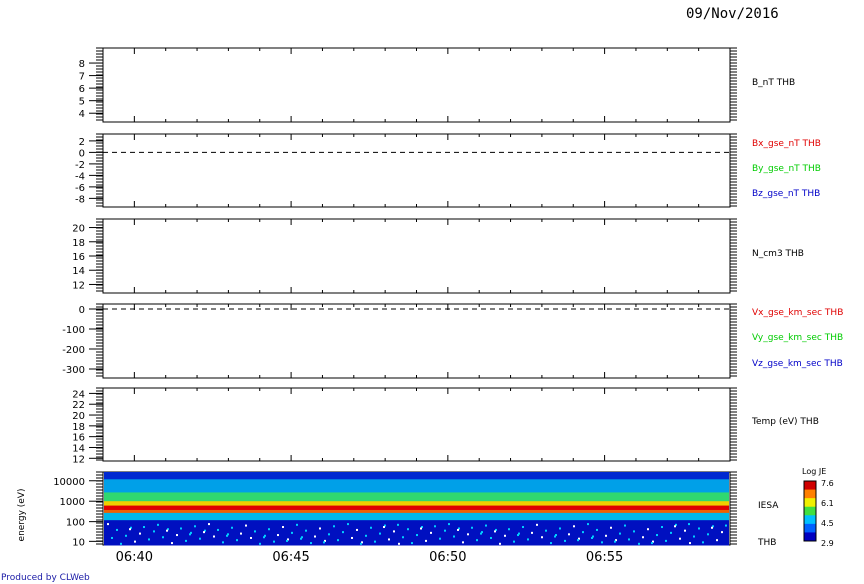 This screenshot has height=584, width=864. Describe the element at coordinates (78, 448) in the screenshot. I see `y-tick-label: 14` at that location.